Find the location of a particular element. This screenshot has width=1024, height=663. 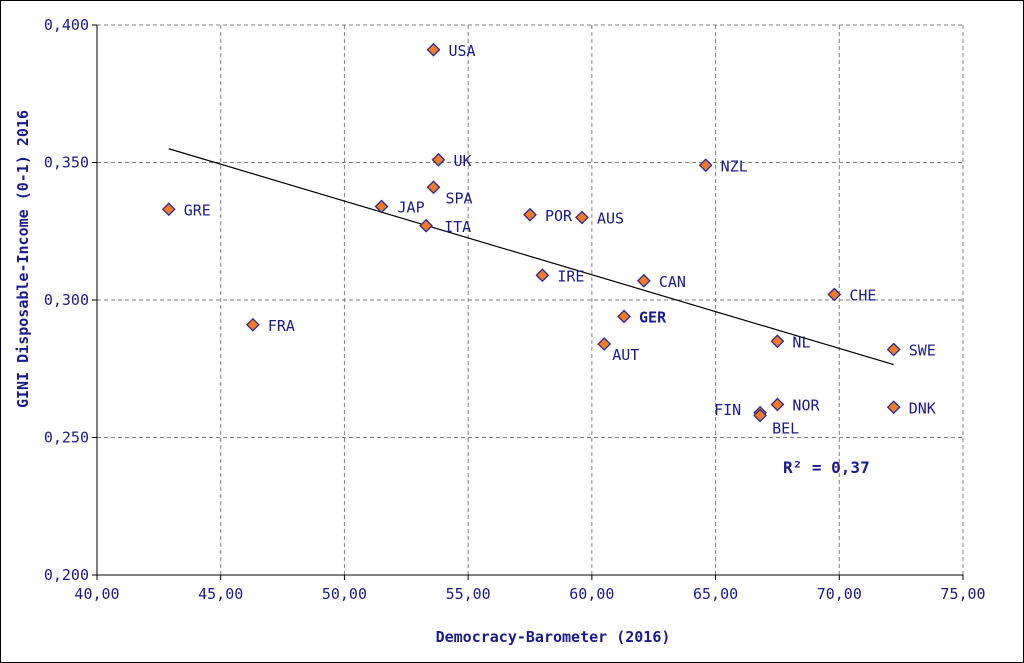

y-tick-label: 0,350 is located at coordinates (66, 163).